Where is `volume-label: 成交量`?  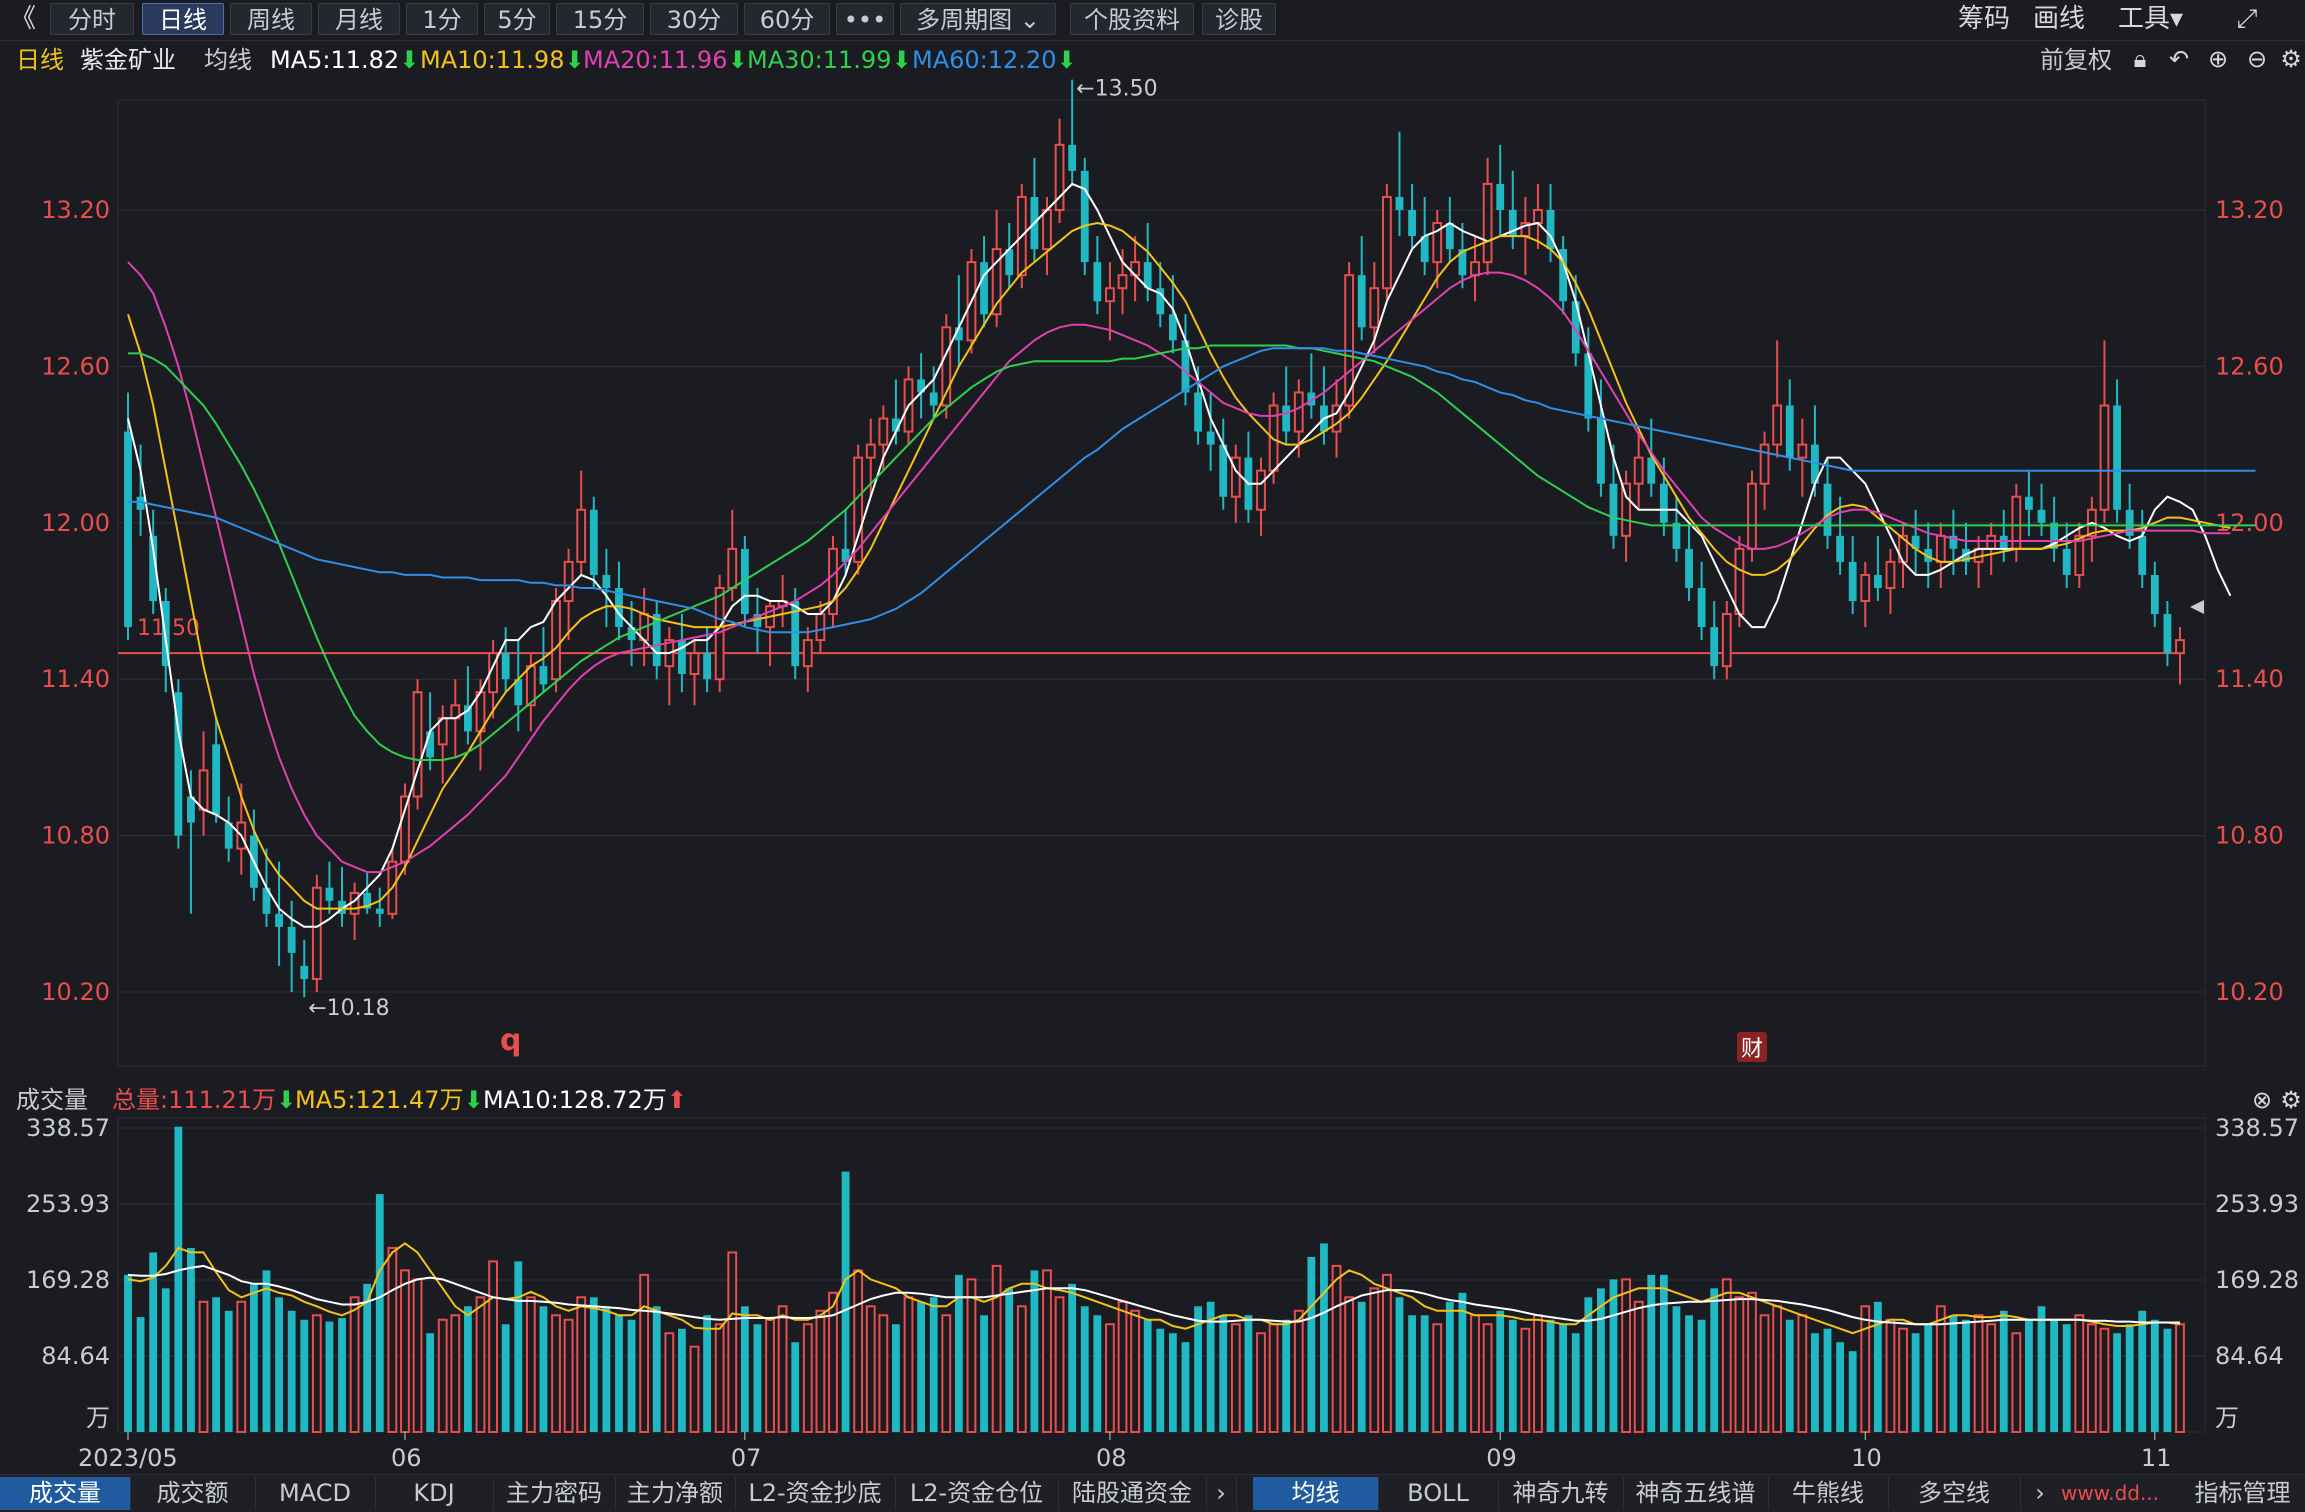 volume-label: 成交量 is located at coordinates (52, 1100).